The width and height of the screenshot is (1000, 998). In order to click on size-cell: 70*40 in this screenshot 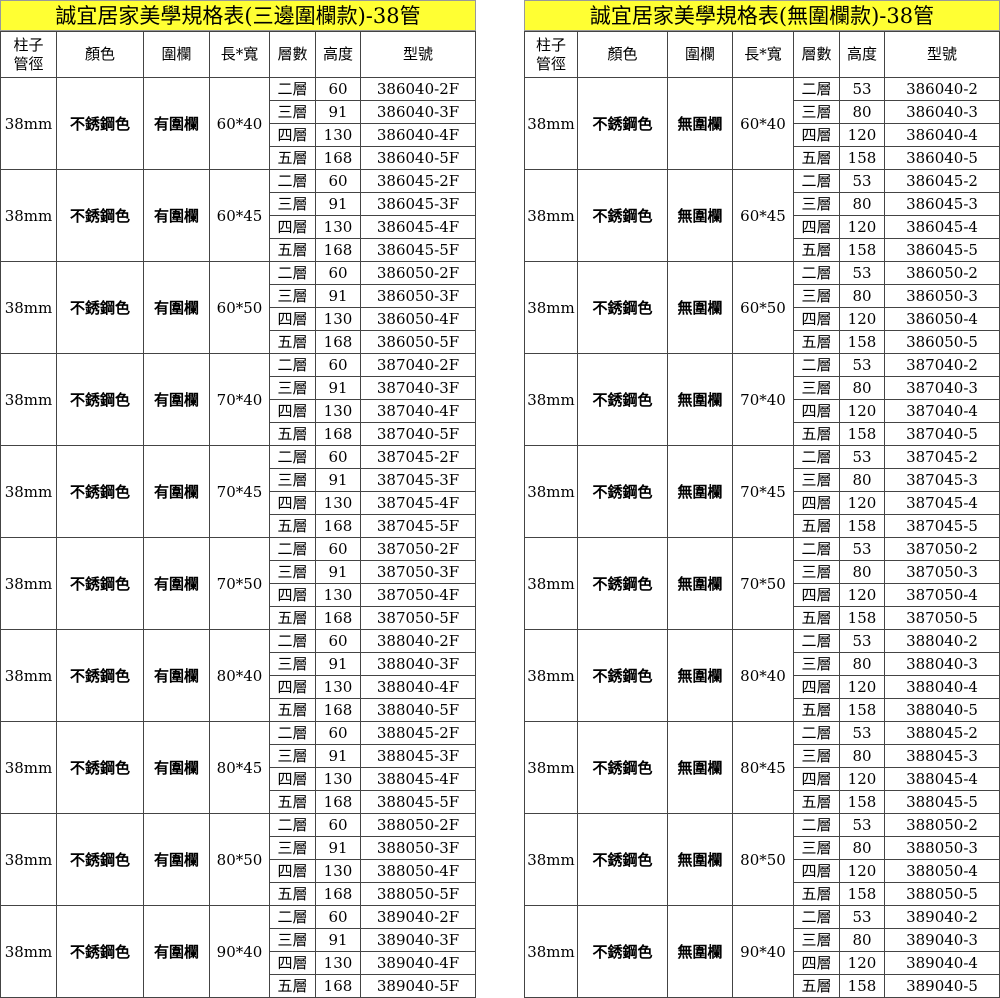, I will do `click(763, 399)`.